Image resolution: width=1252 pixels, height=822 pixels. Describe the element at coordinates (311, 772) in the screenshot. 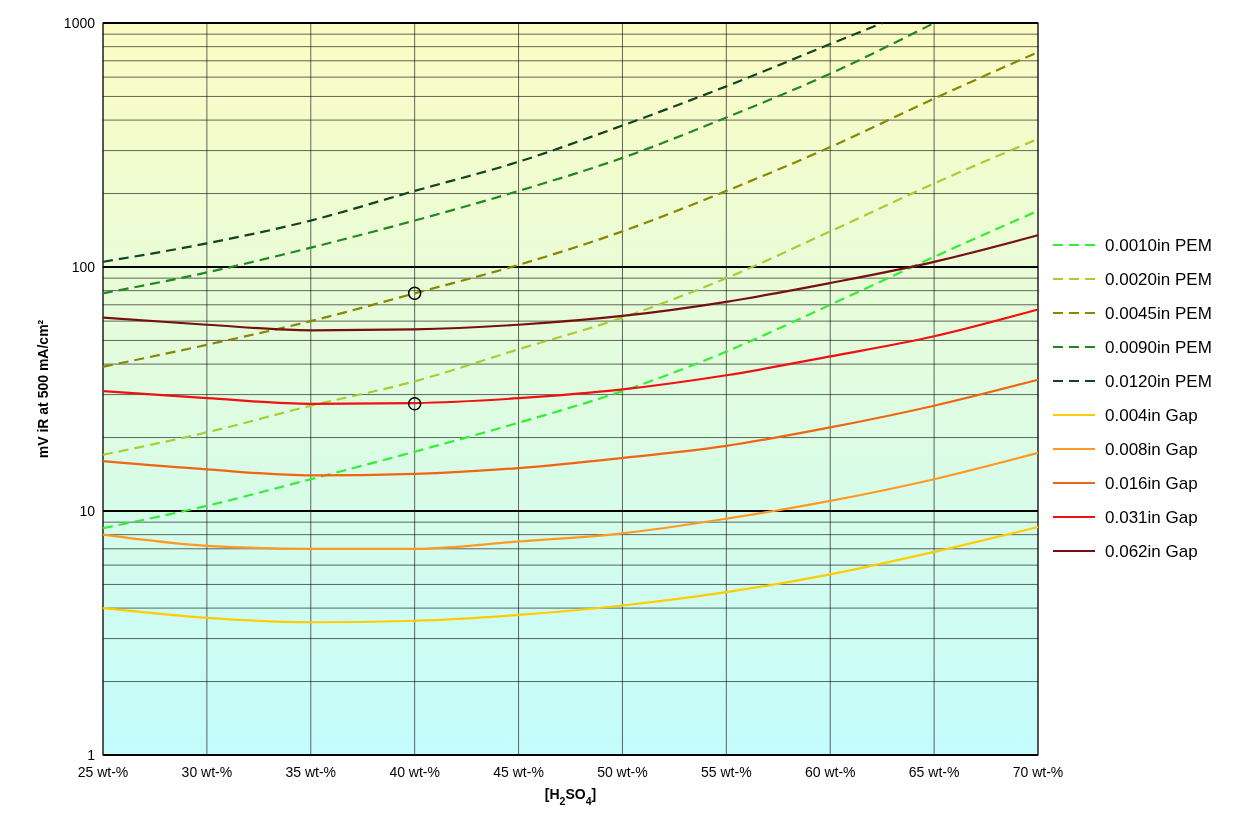

I see `x-tick-label: 35 wt-%` at that location.